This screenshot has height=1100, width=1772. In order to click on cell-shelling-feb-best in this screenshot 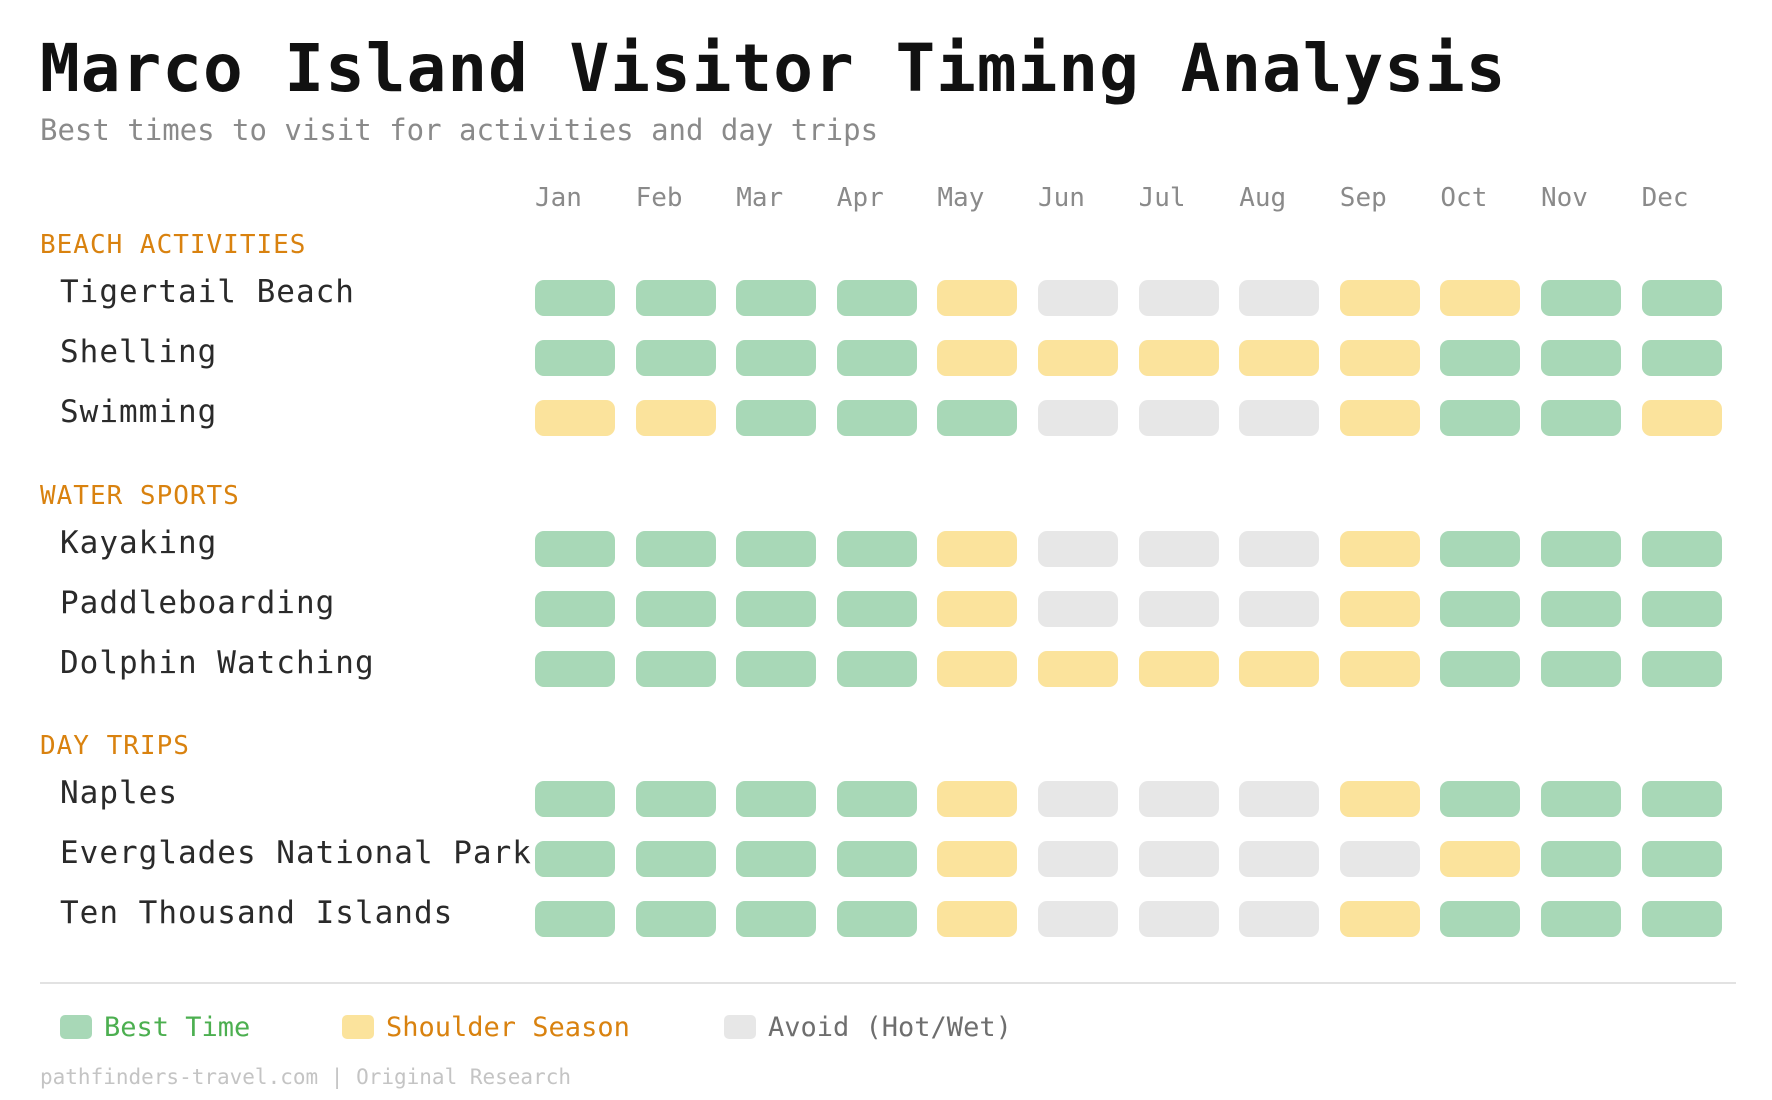, I will do `click(675, 358)`.